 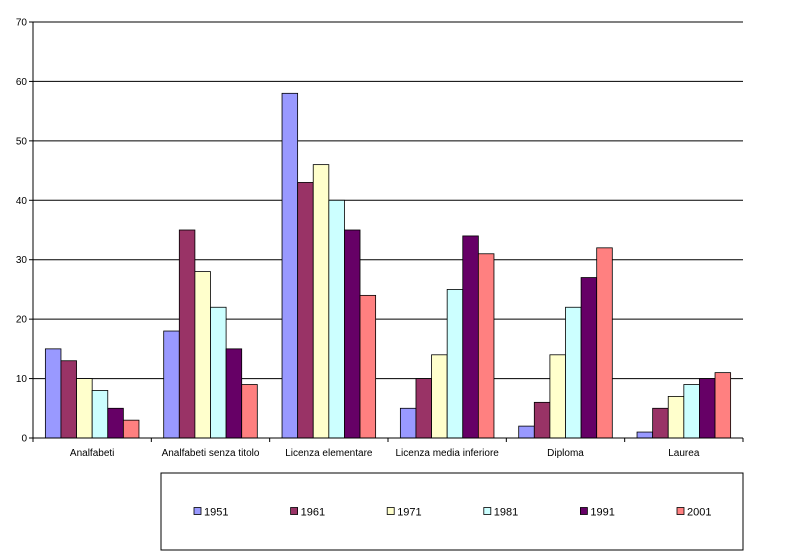 What do you see at coordinates (211, 453) in the screenshot?
I see `category-label: Analfabeti senza titolo` at bounding box center [211, 453].